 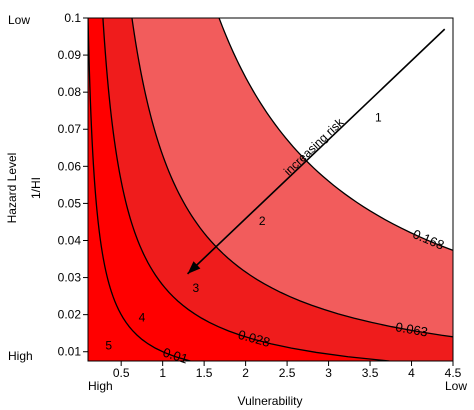 What do you see at coordinates (70, 129) in the screenshot?
I see `y-tick-label: 0.07` at bounding box center [70, 129].